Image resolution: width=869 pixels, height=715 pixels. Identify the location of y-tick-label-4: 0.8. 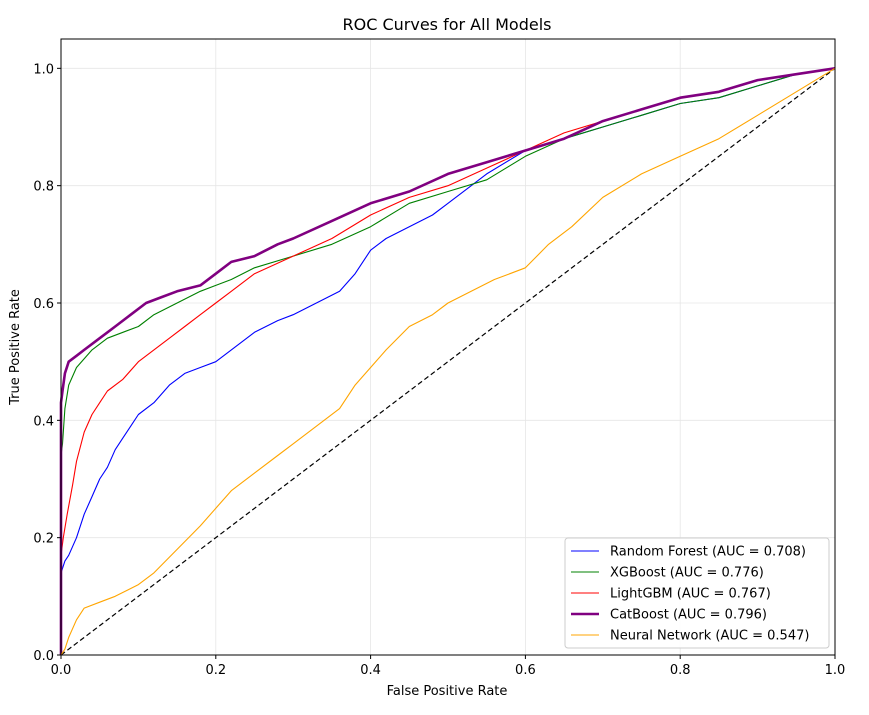
(43, 187).